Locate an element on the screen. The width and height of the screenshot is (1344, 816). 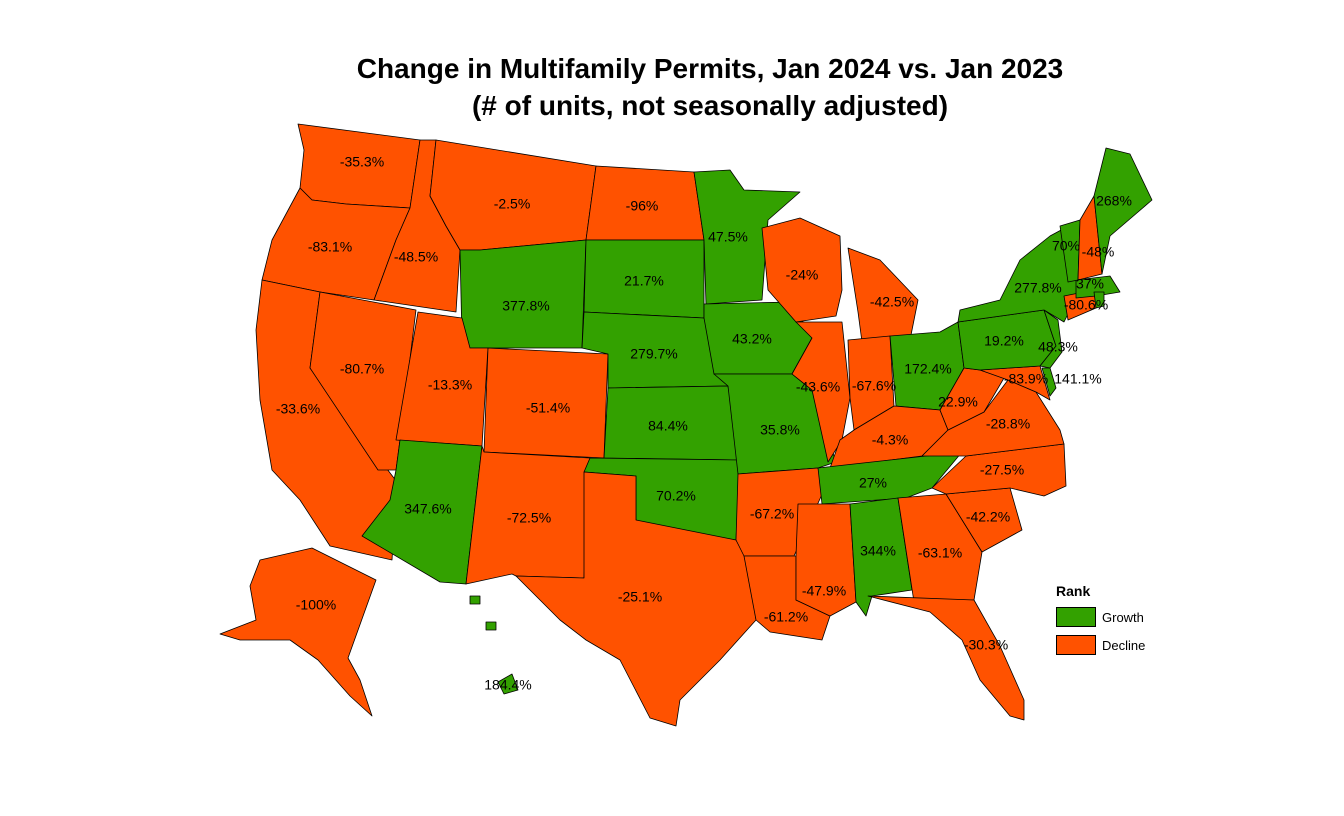
state-label-nd: -96% is located at coordinates (642, 206).